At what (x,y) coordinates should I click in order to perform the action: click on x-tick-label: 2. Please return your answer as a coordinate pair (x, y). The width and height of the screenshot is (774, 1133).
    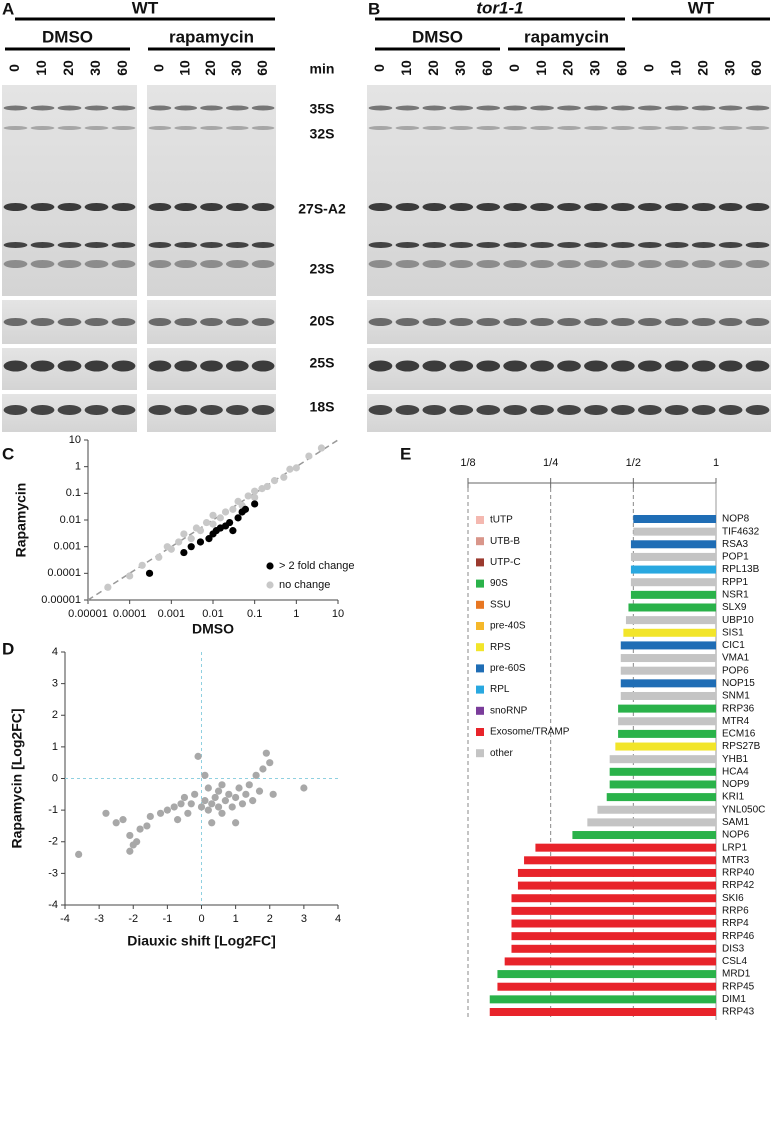
    Looking at the image, I should click on (270, 919).